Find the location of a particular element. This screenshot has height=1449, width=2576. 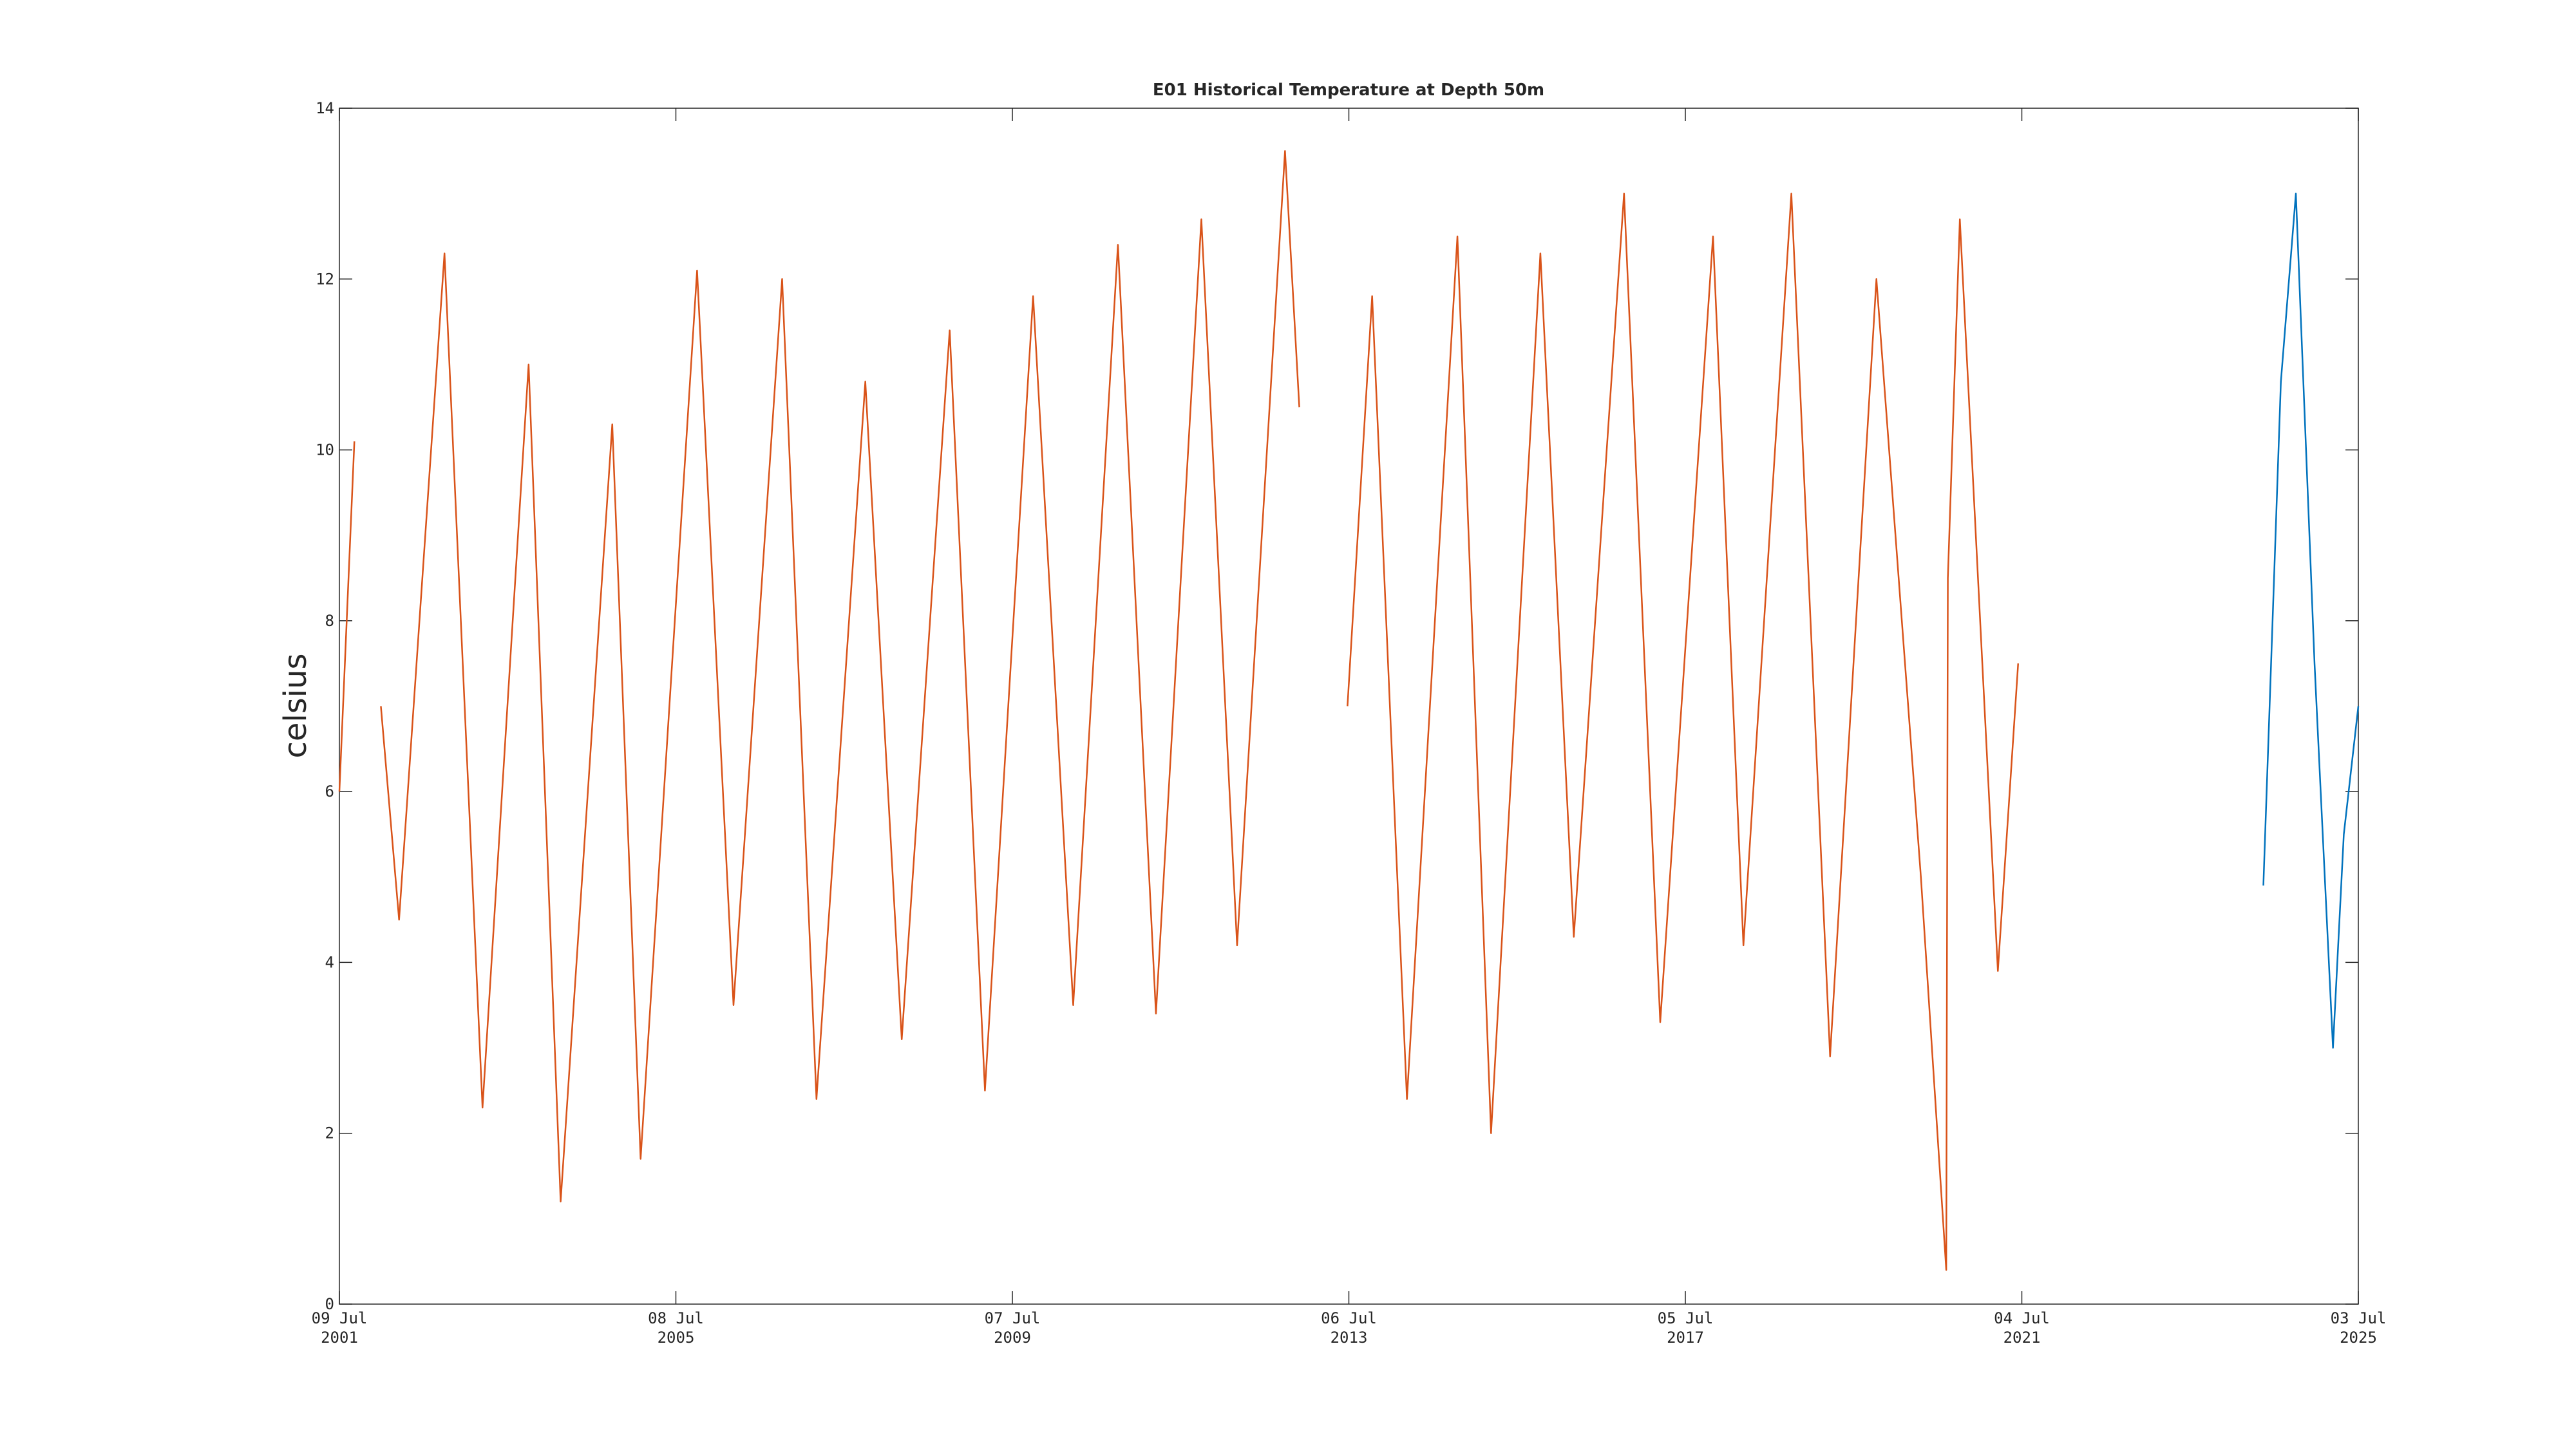

y-tick-label: 4 is located at coordinates (329, 962).